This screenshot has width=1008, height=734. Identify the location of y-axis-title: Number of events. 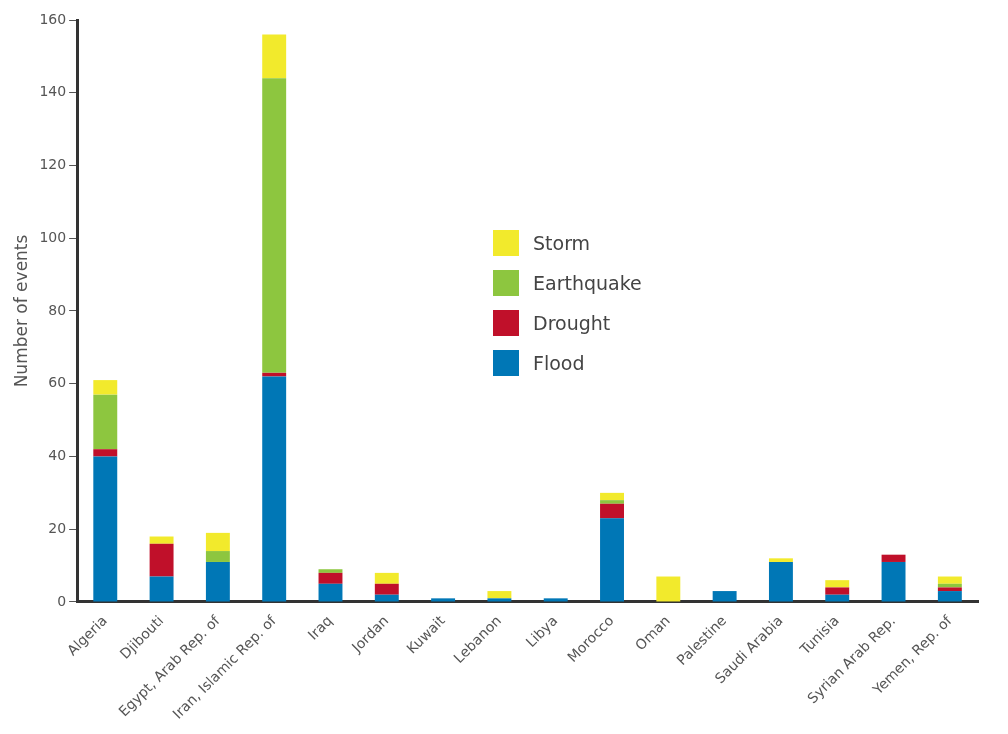
(20, 311).